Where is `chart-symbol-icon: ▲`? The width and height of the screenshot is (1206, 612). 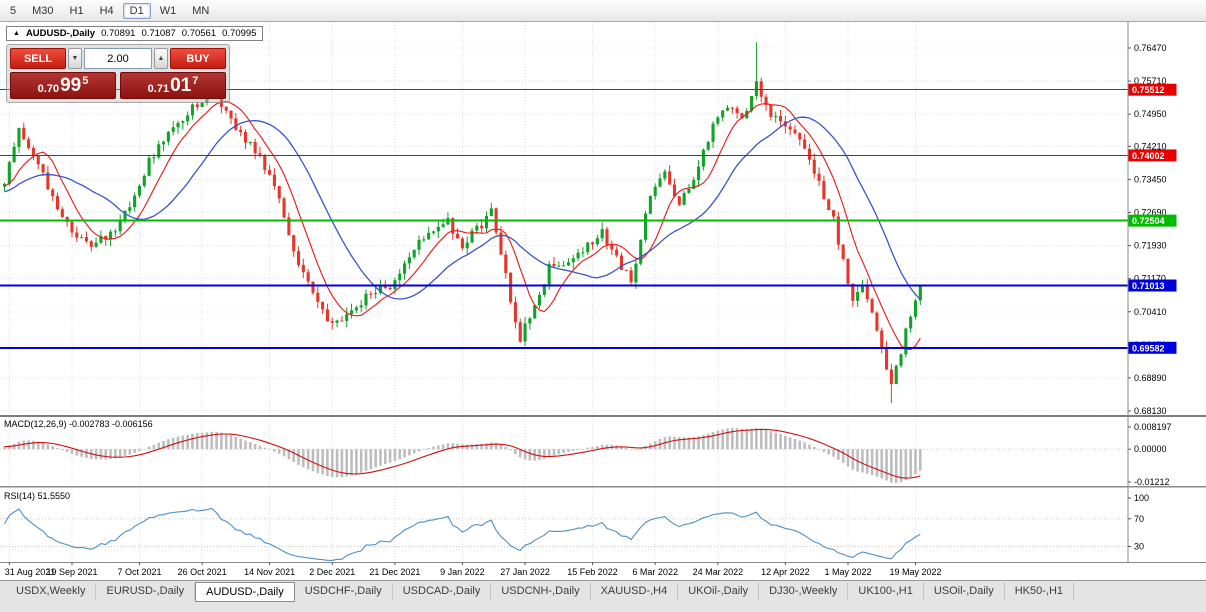 chart-symbol-icon: ▲ is located at coordinates (16, 33).